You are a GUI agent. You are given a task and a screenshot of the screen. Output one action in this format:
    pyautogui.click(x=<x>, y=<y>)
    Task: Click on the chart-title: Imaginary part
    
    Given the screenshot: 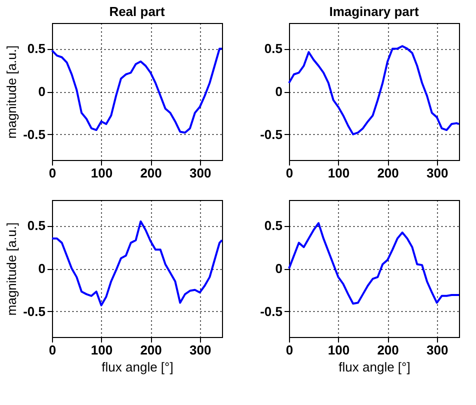 What is the action you would take?
    pyautogui.click(x=374, y=11)
    